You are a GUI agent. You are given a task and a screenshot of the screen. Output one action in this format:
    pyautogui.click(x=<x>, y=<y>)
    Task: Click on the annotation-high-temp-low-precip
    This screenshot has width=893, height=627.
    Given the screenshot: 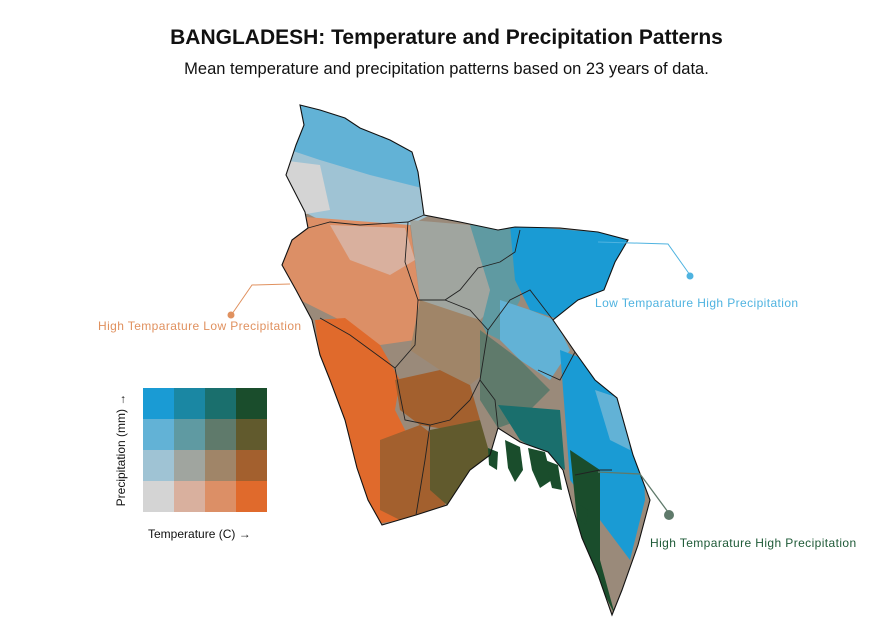 What is the action you would take?
    pyautogui.click(x=259, y=301)
    